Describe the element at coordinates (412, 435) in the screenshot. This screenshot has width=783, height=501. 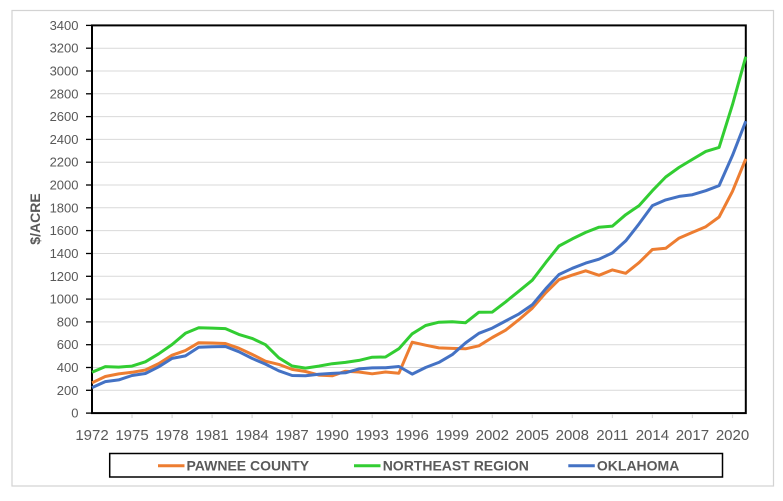
I see `svg-text: 1996` at that location.